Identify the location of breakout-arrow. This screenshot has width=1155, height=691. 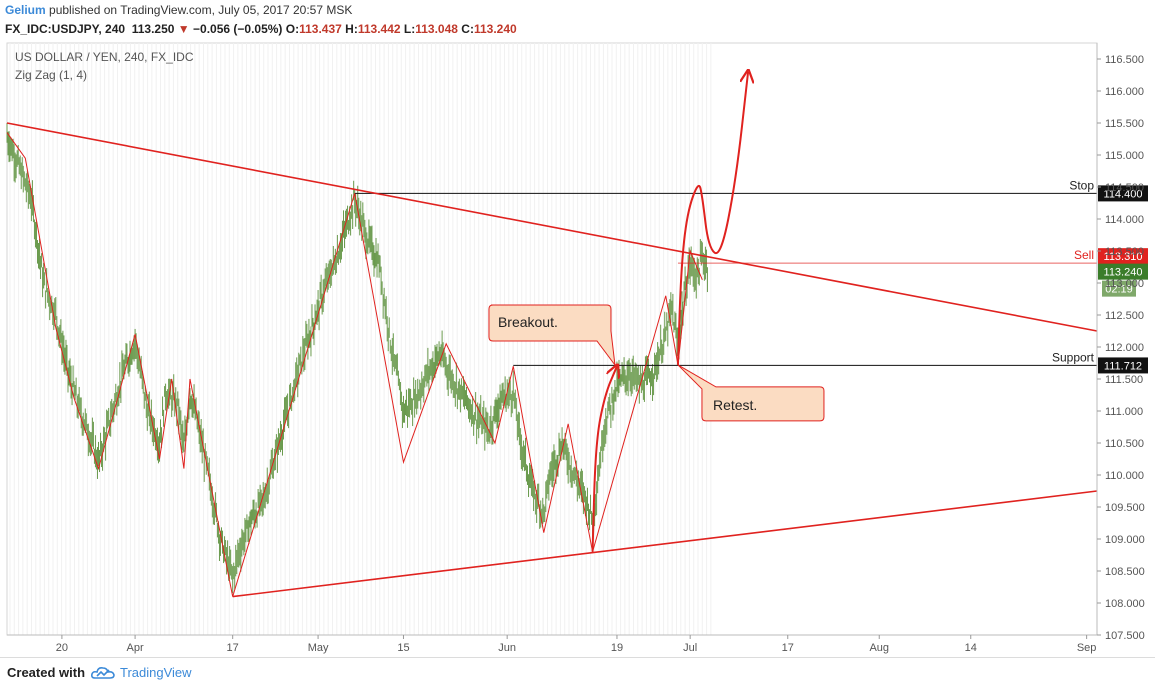
(604, 459).